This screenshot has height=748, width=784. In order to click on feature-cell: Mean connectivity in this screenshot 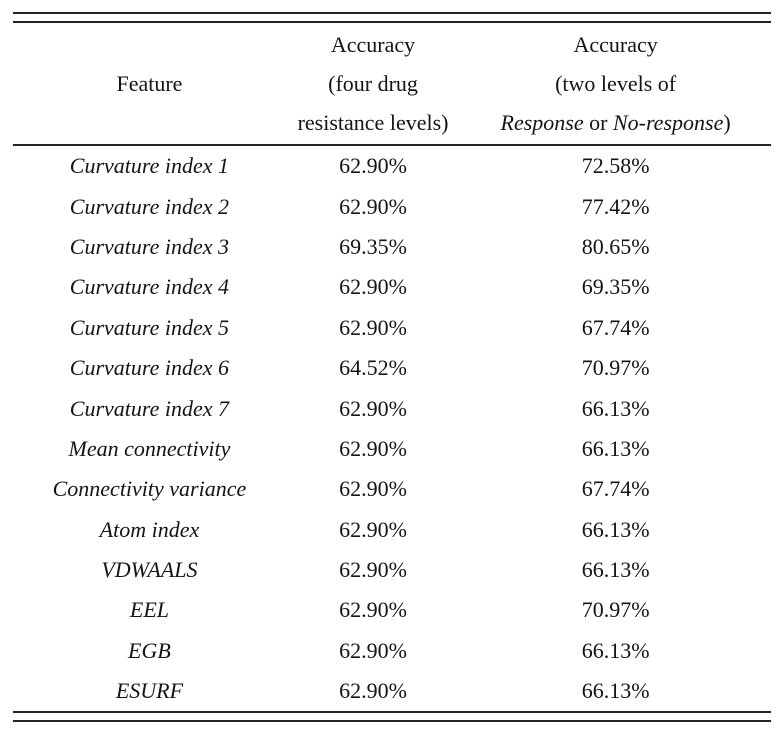, I will do `click(149, 448)`.